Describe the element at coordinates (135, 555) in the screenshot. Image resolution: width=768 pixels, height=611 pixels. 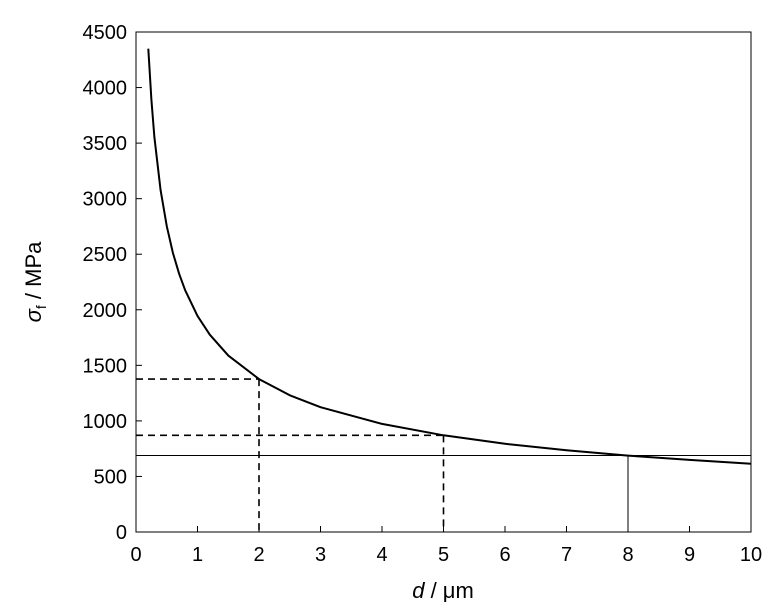
I see `x-tick-label: 0` at that location.